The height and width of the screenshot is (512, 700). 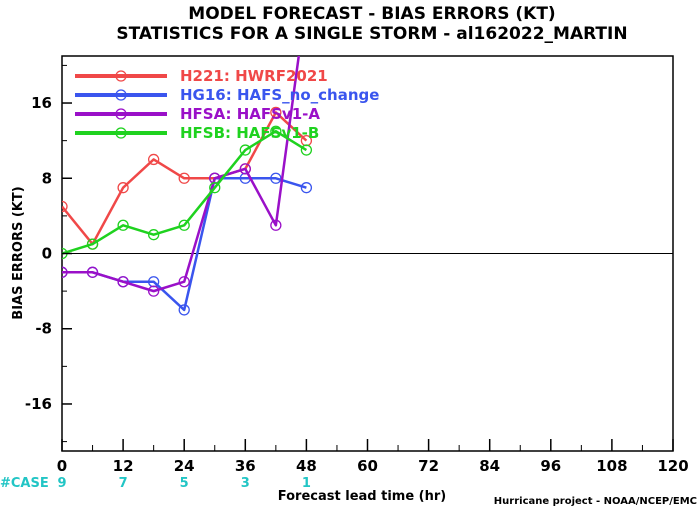 What do you see at coordinates (184, 466) in the screenshot?
I see `x-tick-label-2: 24` at bounding box center [184, 466].